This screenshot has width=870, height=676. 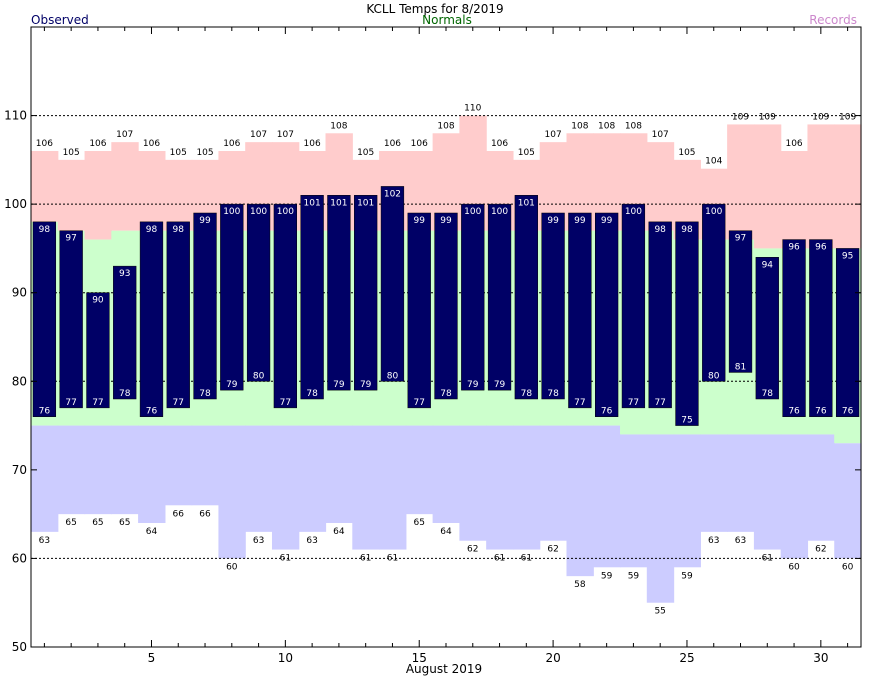 What do you see at coordinates (686, 658) in the screenshot?
I see `x-tick-label: 25` at bounding box center [686, 658].